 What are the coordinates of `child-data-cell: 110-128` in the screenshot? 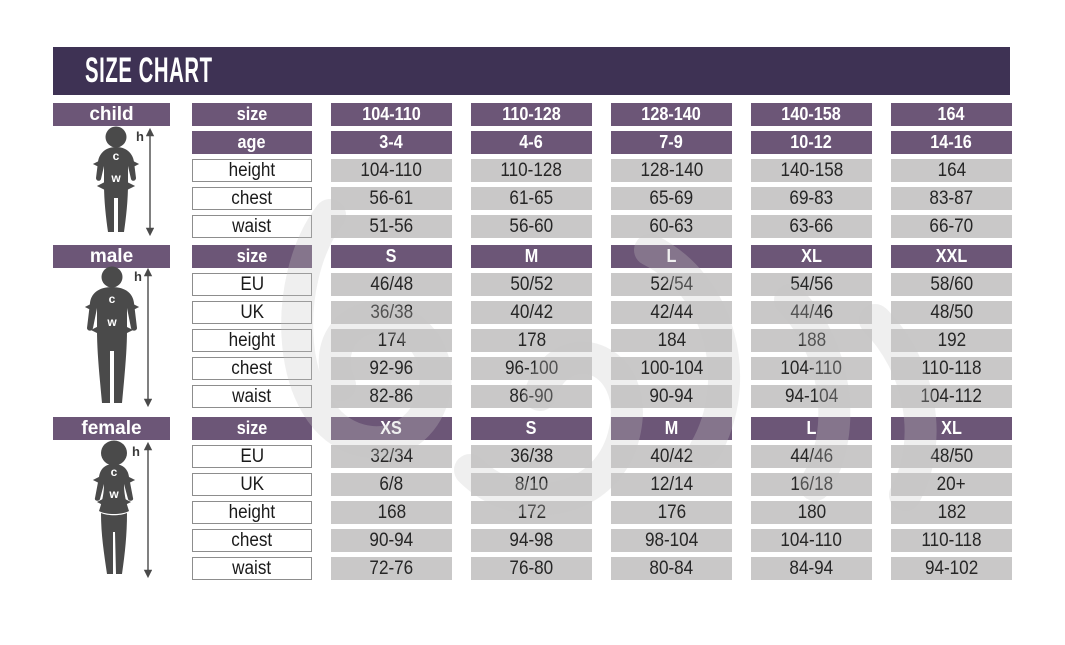 It's located at (531, 114).